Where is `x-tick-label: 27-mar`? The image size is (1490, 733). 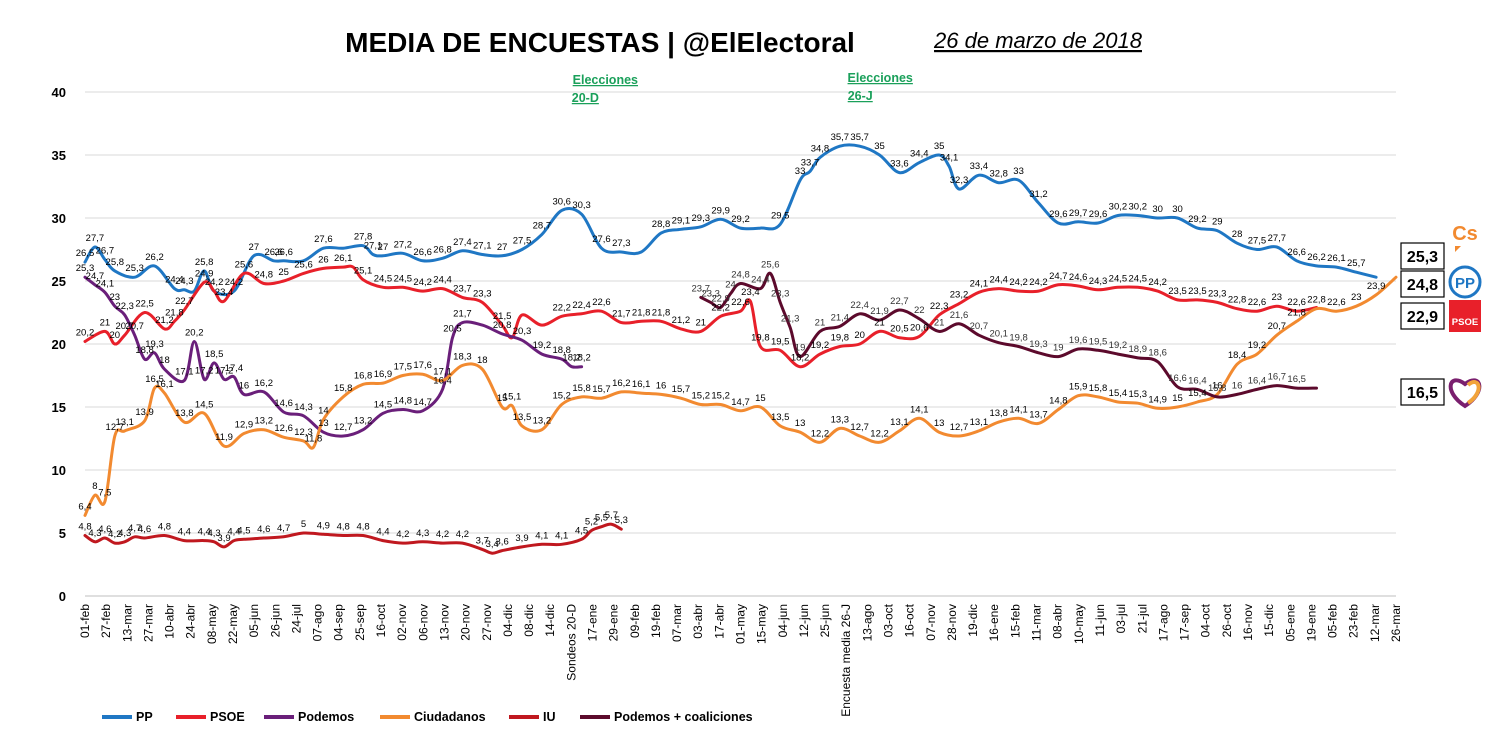
x-tick-label: 27-mar is located at coordinates (148, 623).